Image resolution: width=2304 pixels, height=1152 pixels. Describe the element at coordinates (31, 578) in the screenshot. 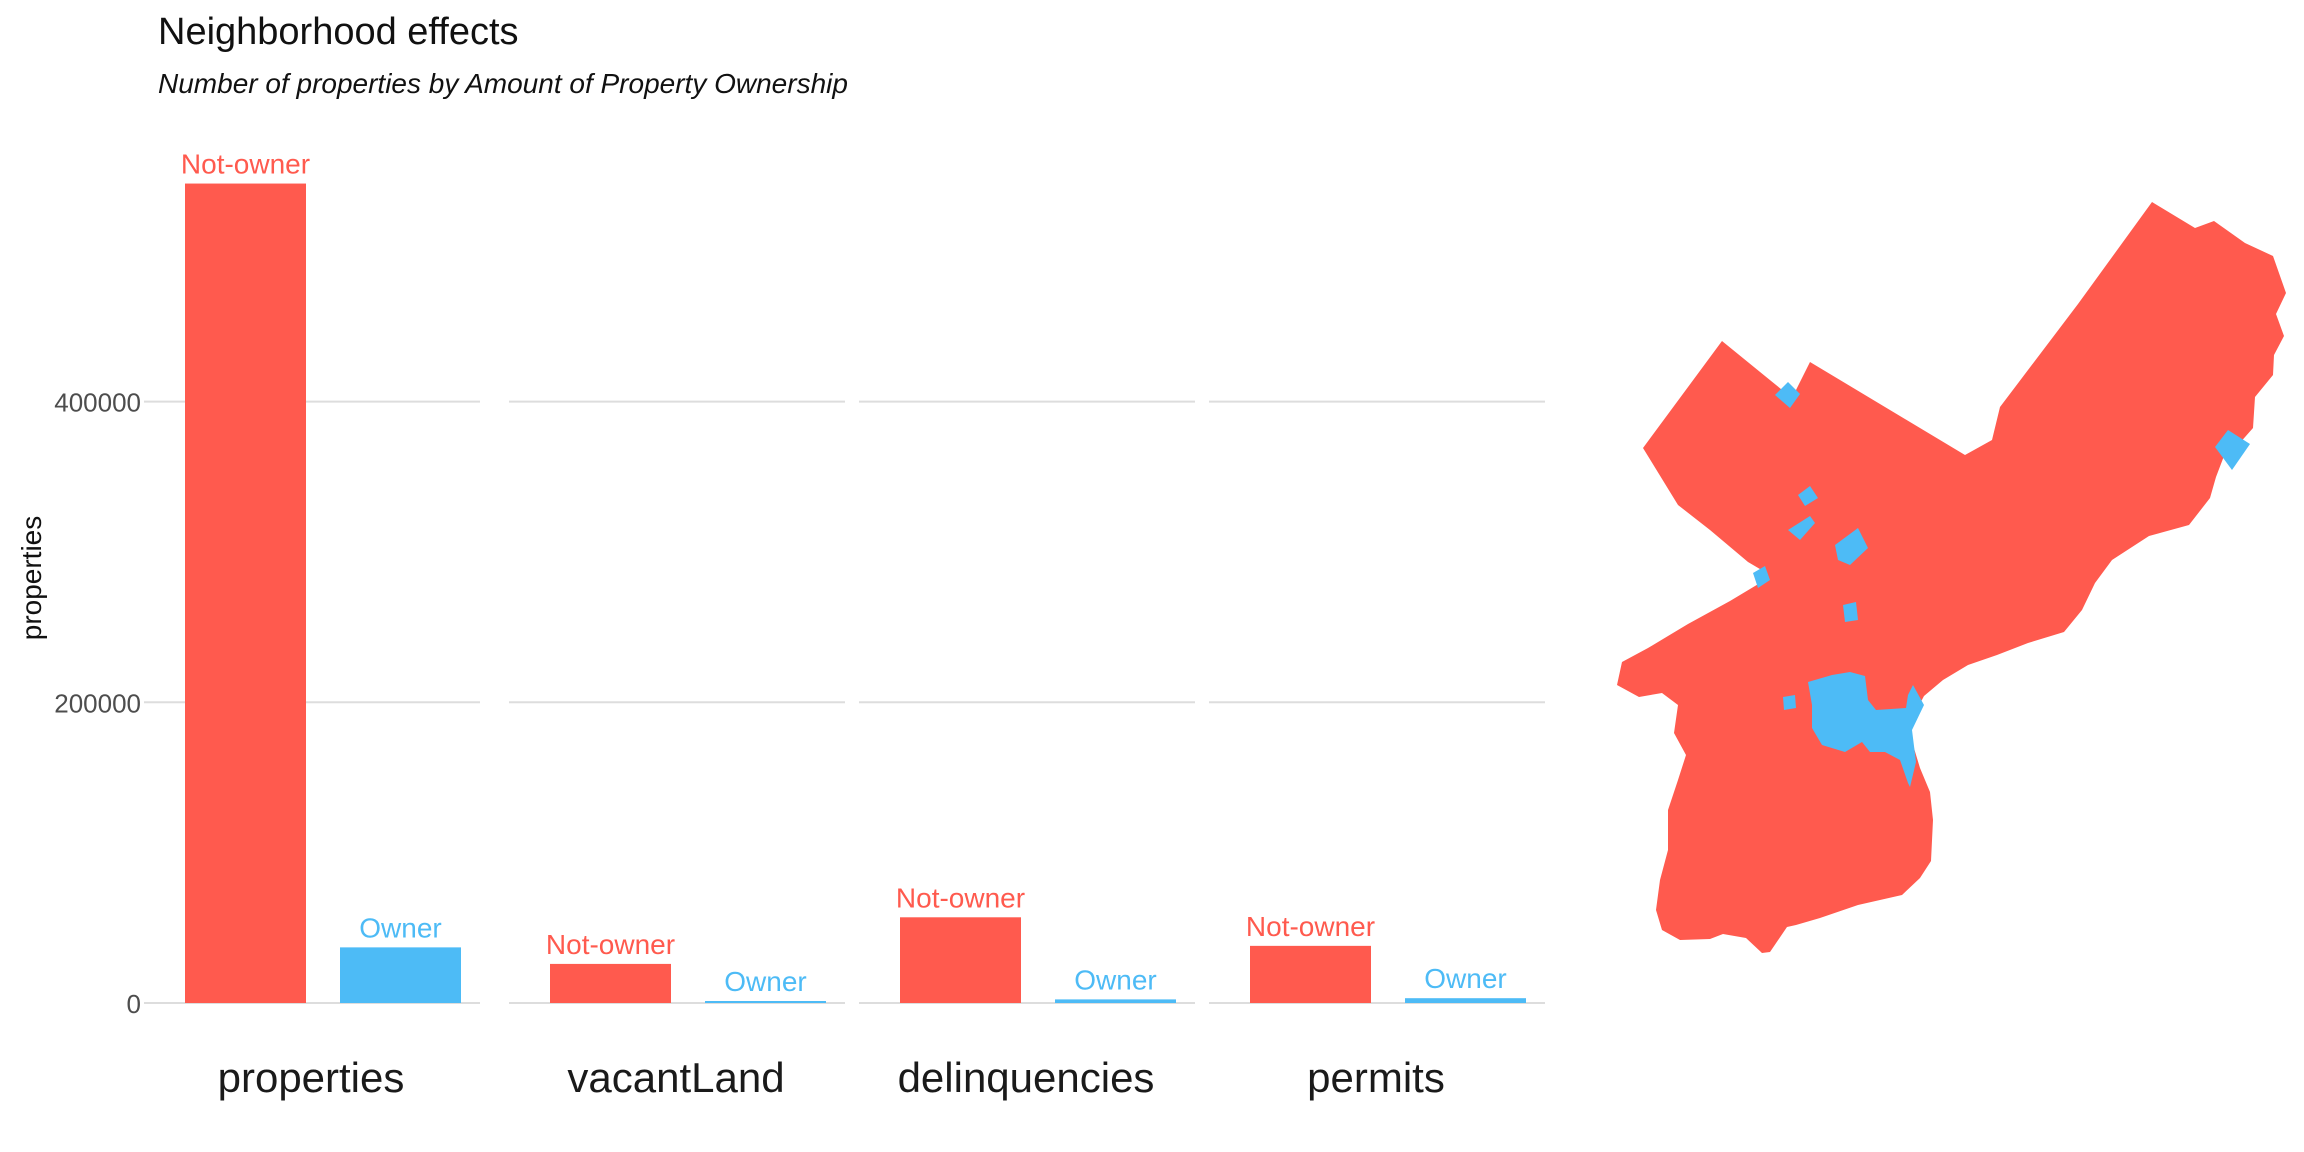

I see `y-axis-label: properties` at that location.